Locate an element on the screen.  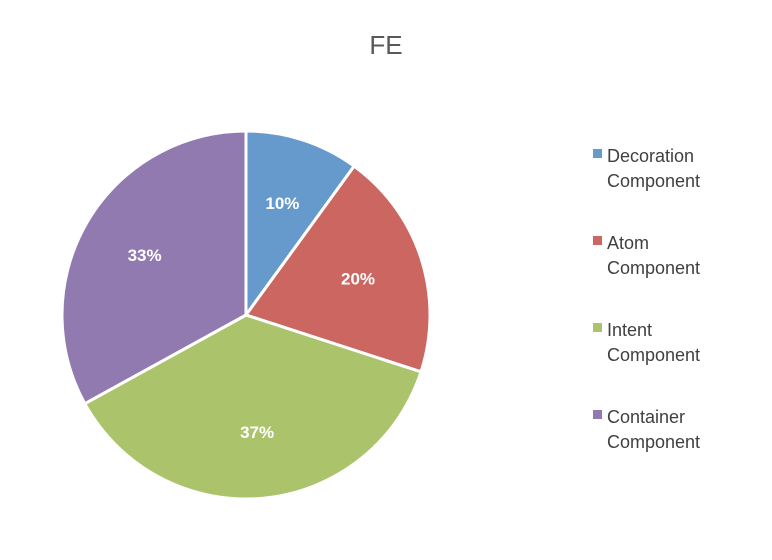
legend-label-atom-component: Atom Component is located at coordinates (653, 255).